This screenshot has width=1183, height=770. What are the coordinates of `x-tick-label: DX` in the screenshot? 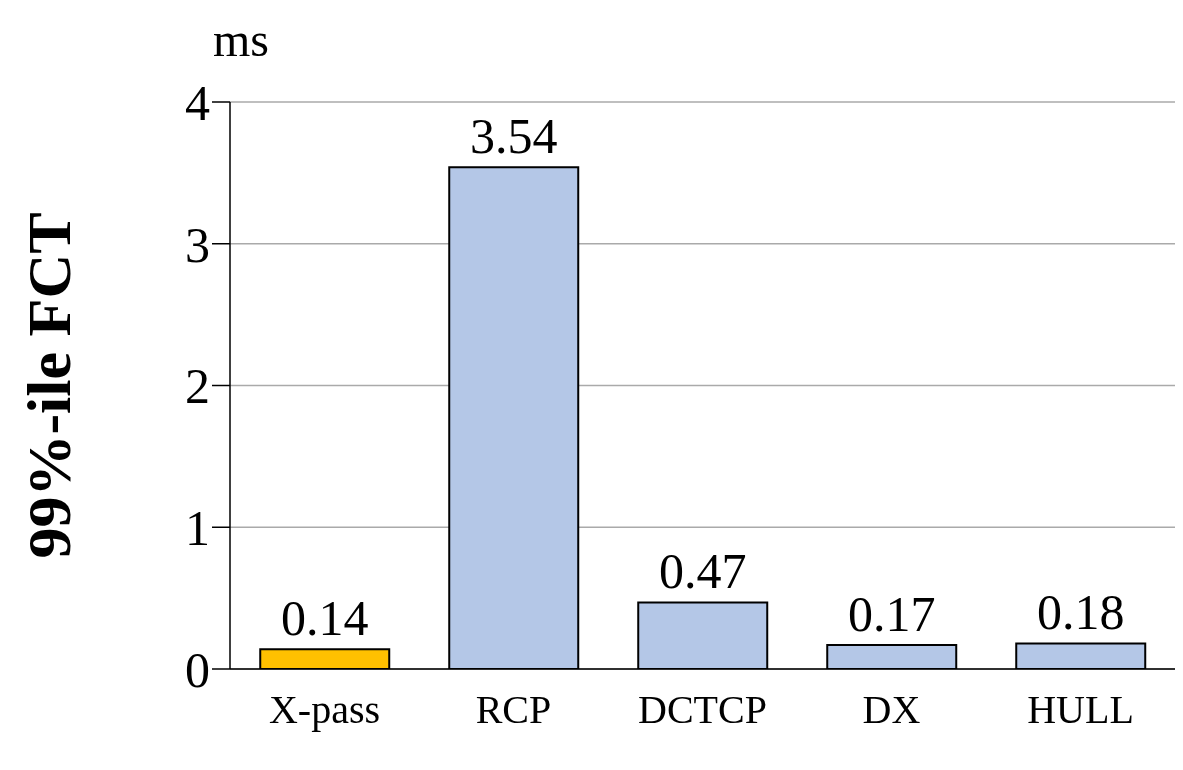 It's located at (891, 710).